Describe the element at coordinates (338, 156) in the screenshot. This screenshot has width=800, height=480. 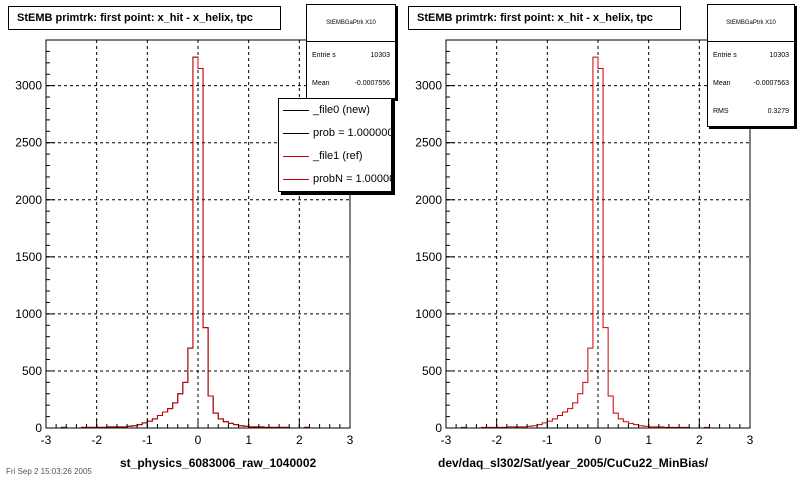
I see `legend-label: _file1 (ref)` at that location.